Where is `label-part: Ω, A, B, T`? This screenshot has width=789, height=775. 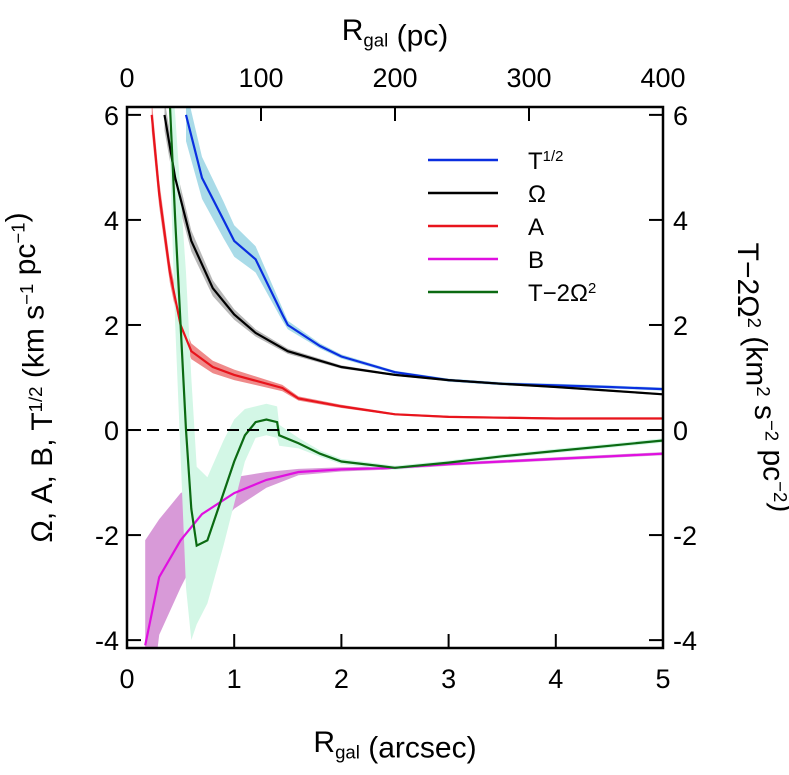 label-part: Ω, A, B, T is located at coordinates (42, 477).